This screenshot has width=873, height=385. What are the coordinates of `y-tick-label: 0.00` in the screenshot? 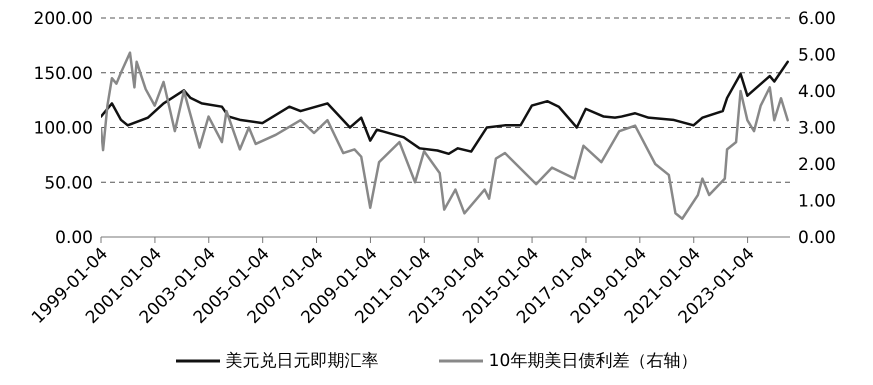 It's located at (74, 238).